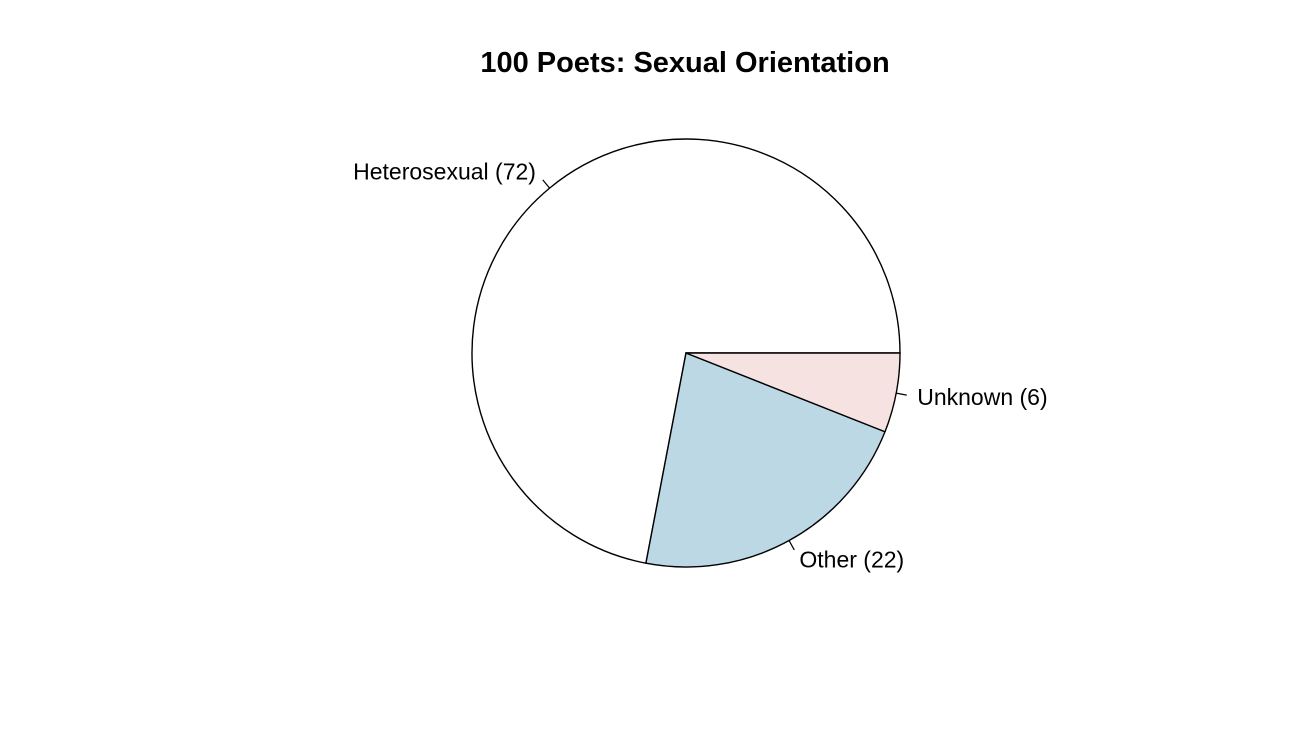 The image size is (1310, 742). What do you see at coordinates (444, 172) in the screenshot?
I see `slice-label-heterosexual: Heterosexual (72)` at bounding box center [444, 172].